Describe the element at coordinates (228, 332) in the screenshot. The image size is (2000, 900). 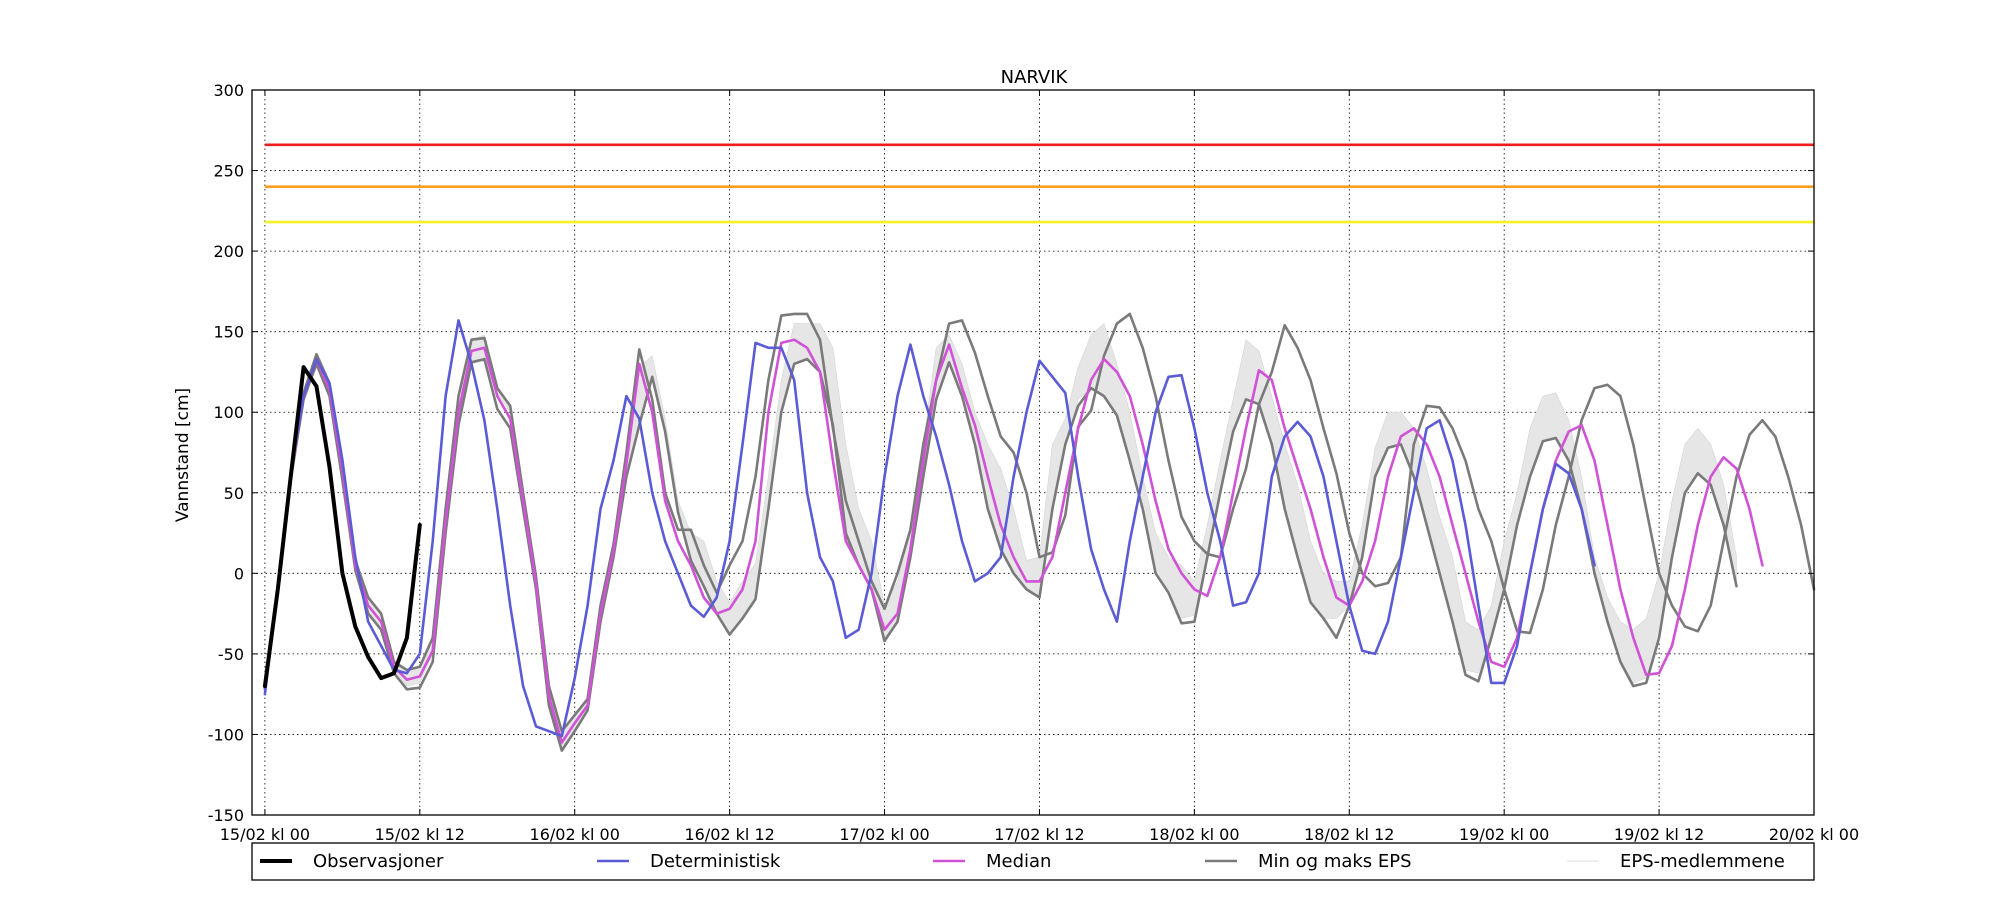
I see `y-tick-label: 150` at that location.